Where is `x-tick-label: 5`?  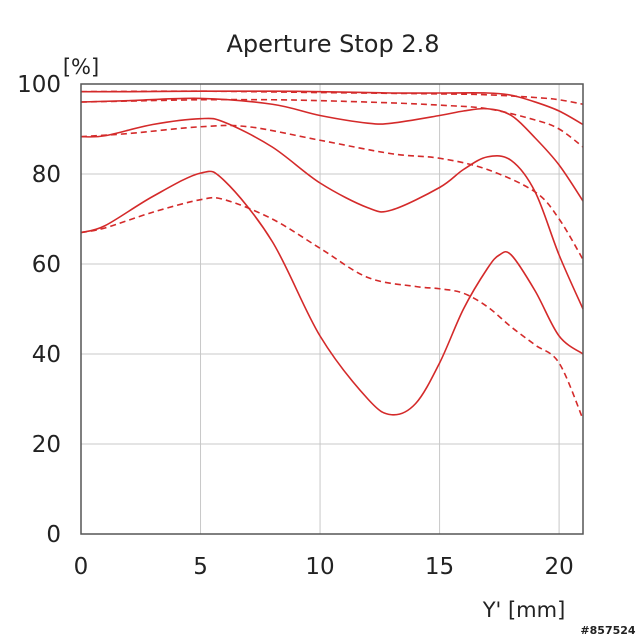 x-tick-label: 5 is located at coordinates (200, 567).